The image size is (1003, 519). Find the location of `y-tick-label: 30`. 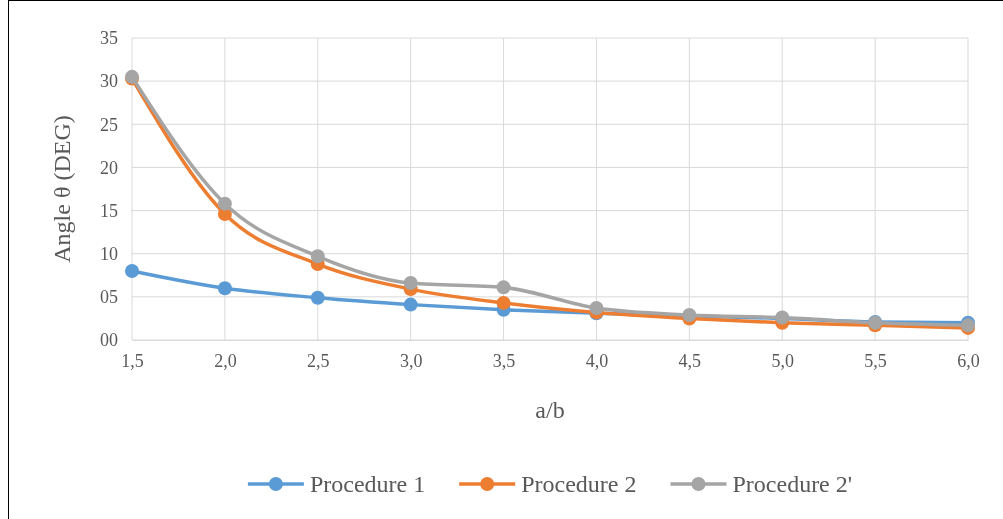

y-tick-label: 30 is located at coordinates (109, 81).